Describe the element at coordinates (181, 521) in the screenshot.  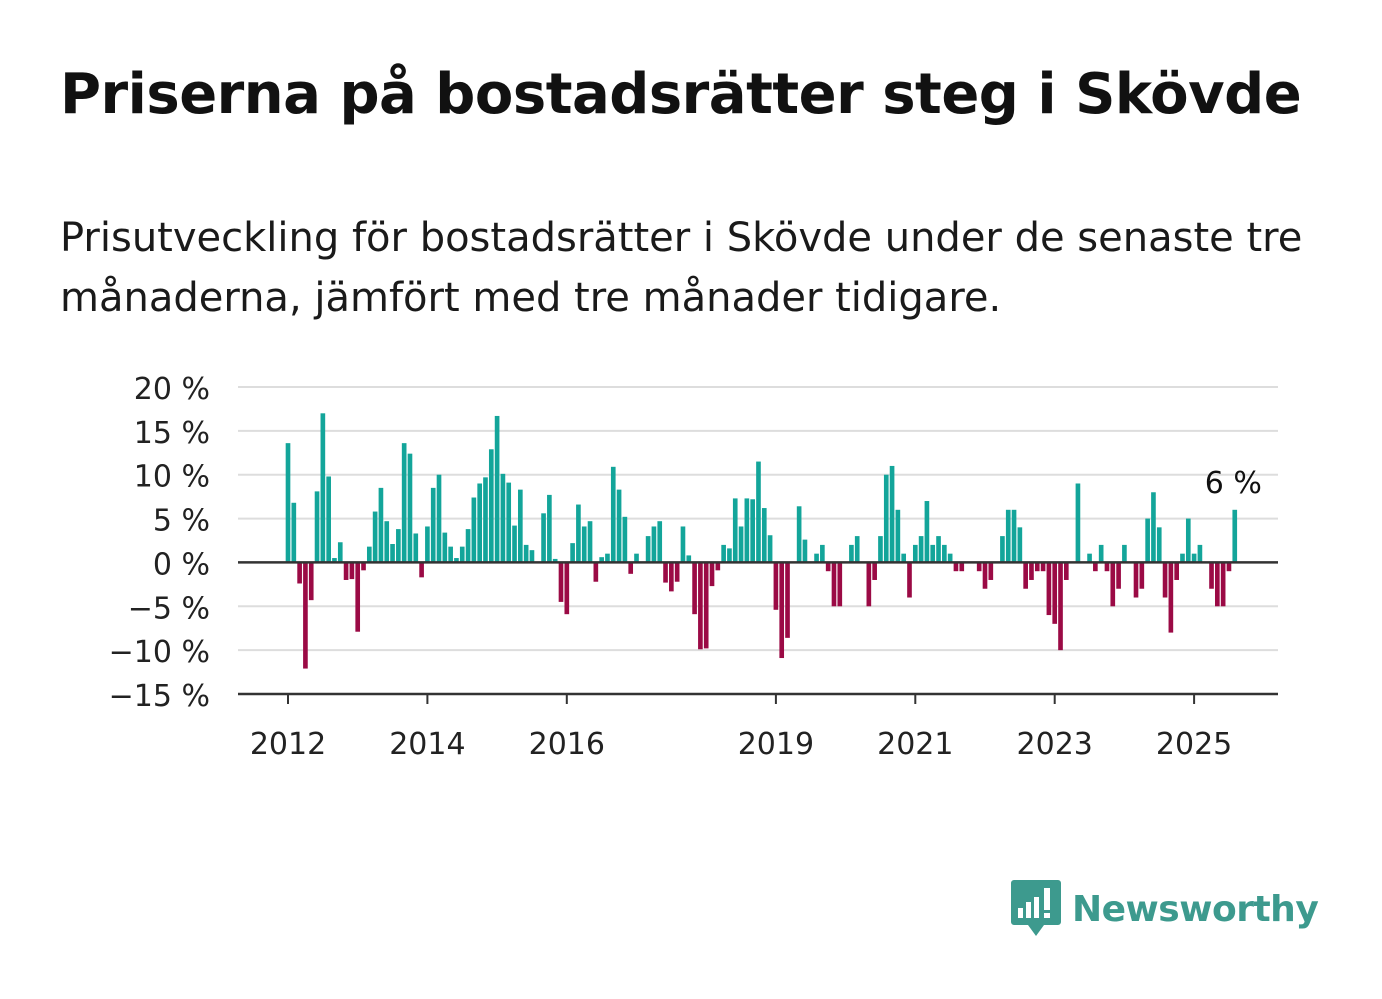
I see `y-tick-label: 5 %` at that location.